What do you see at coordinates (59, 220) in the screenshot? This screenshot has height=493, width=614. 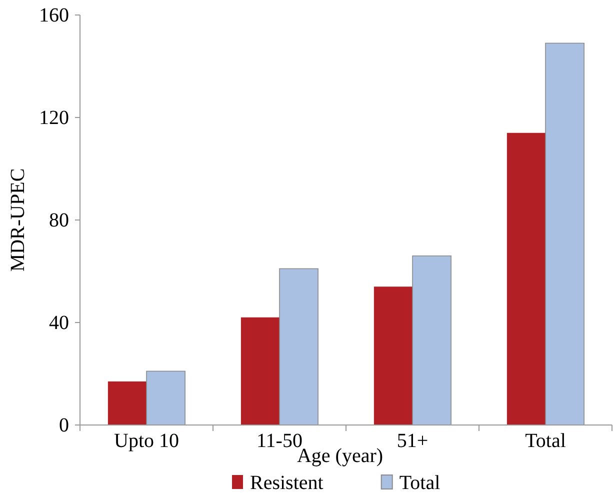 I see `y-tick-label: 80` at bounding box center [59, 220].